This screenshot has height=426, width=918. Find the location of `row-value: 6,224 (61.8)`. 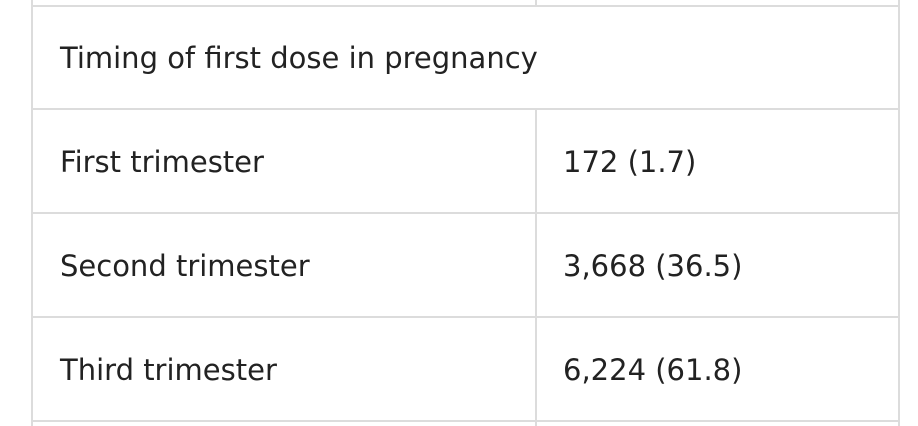

row-value: 6,224 (61.8) is located at coordinates (653, 370).